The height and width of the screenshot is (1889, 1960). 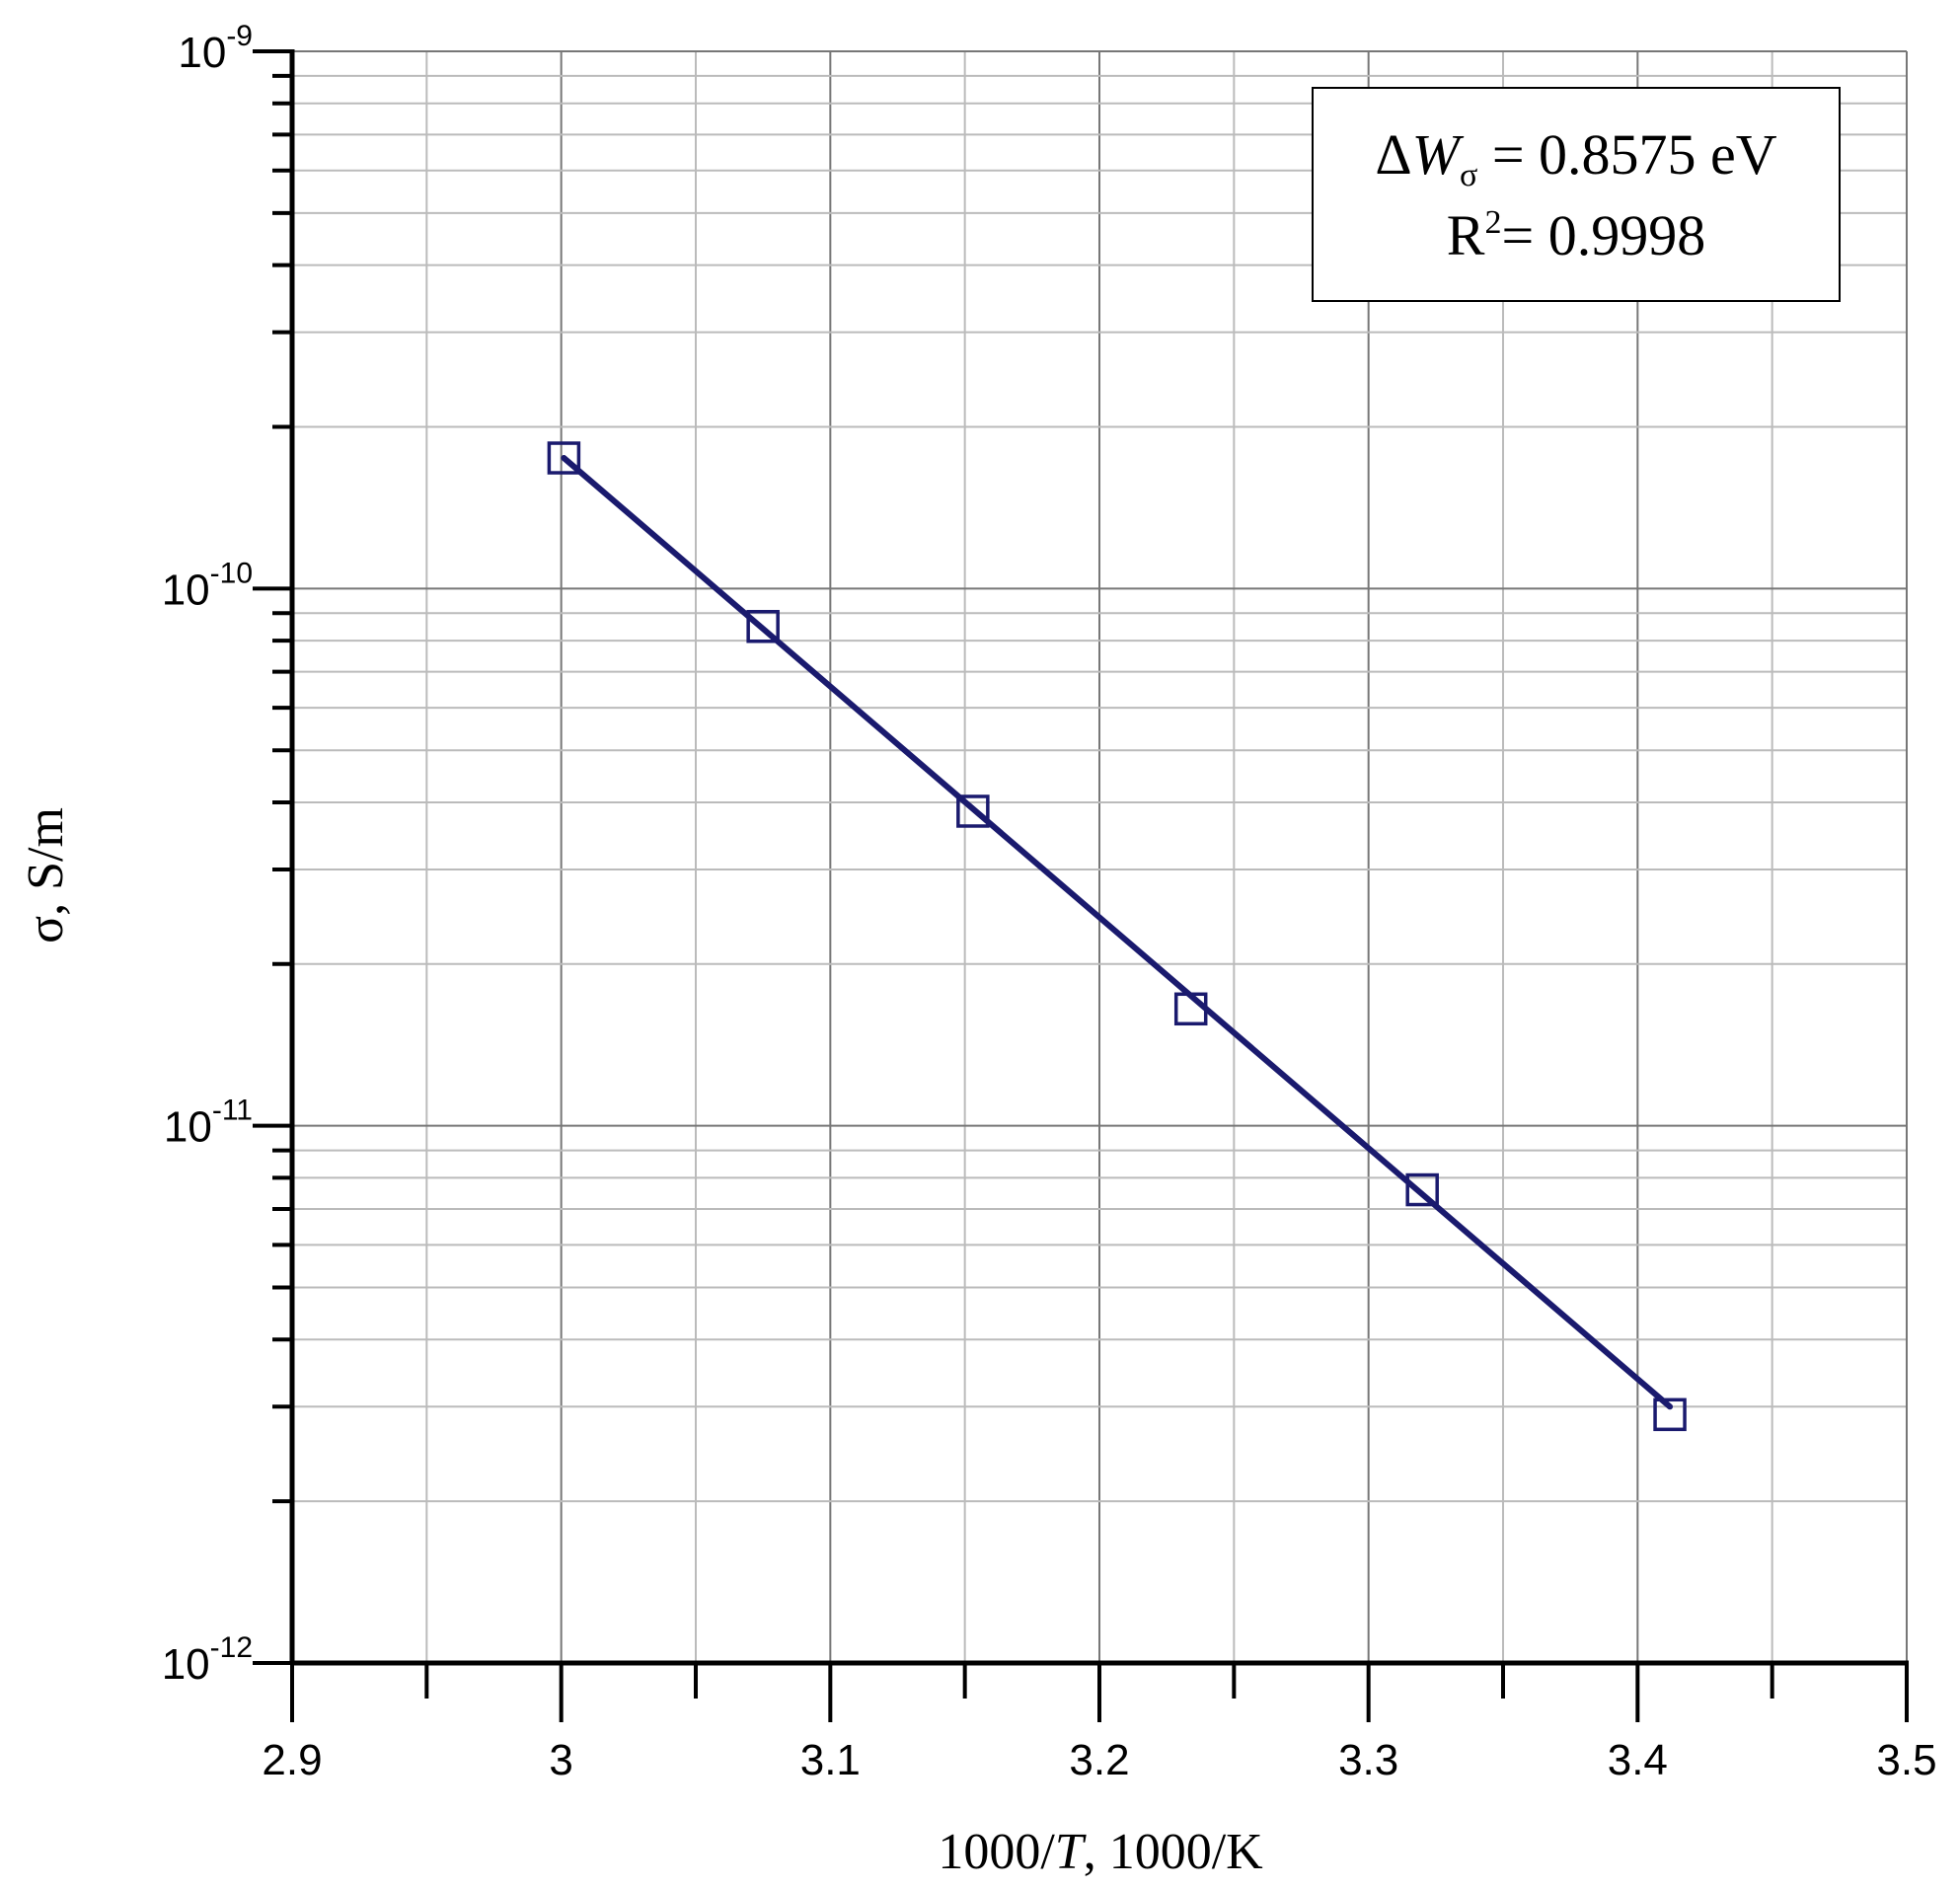 What do you see at coordinates (292, 1760) in the screenshot?
I see `x-tick-label: 2.9` at bounding box center [292, 1760].